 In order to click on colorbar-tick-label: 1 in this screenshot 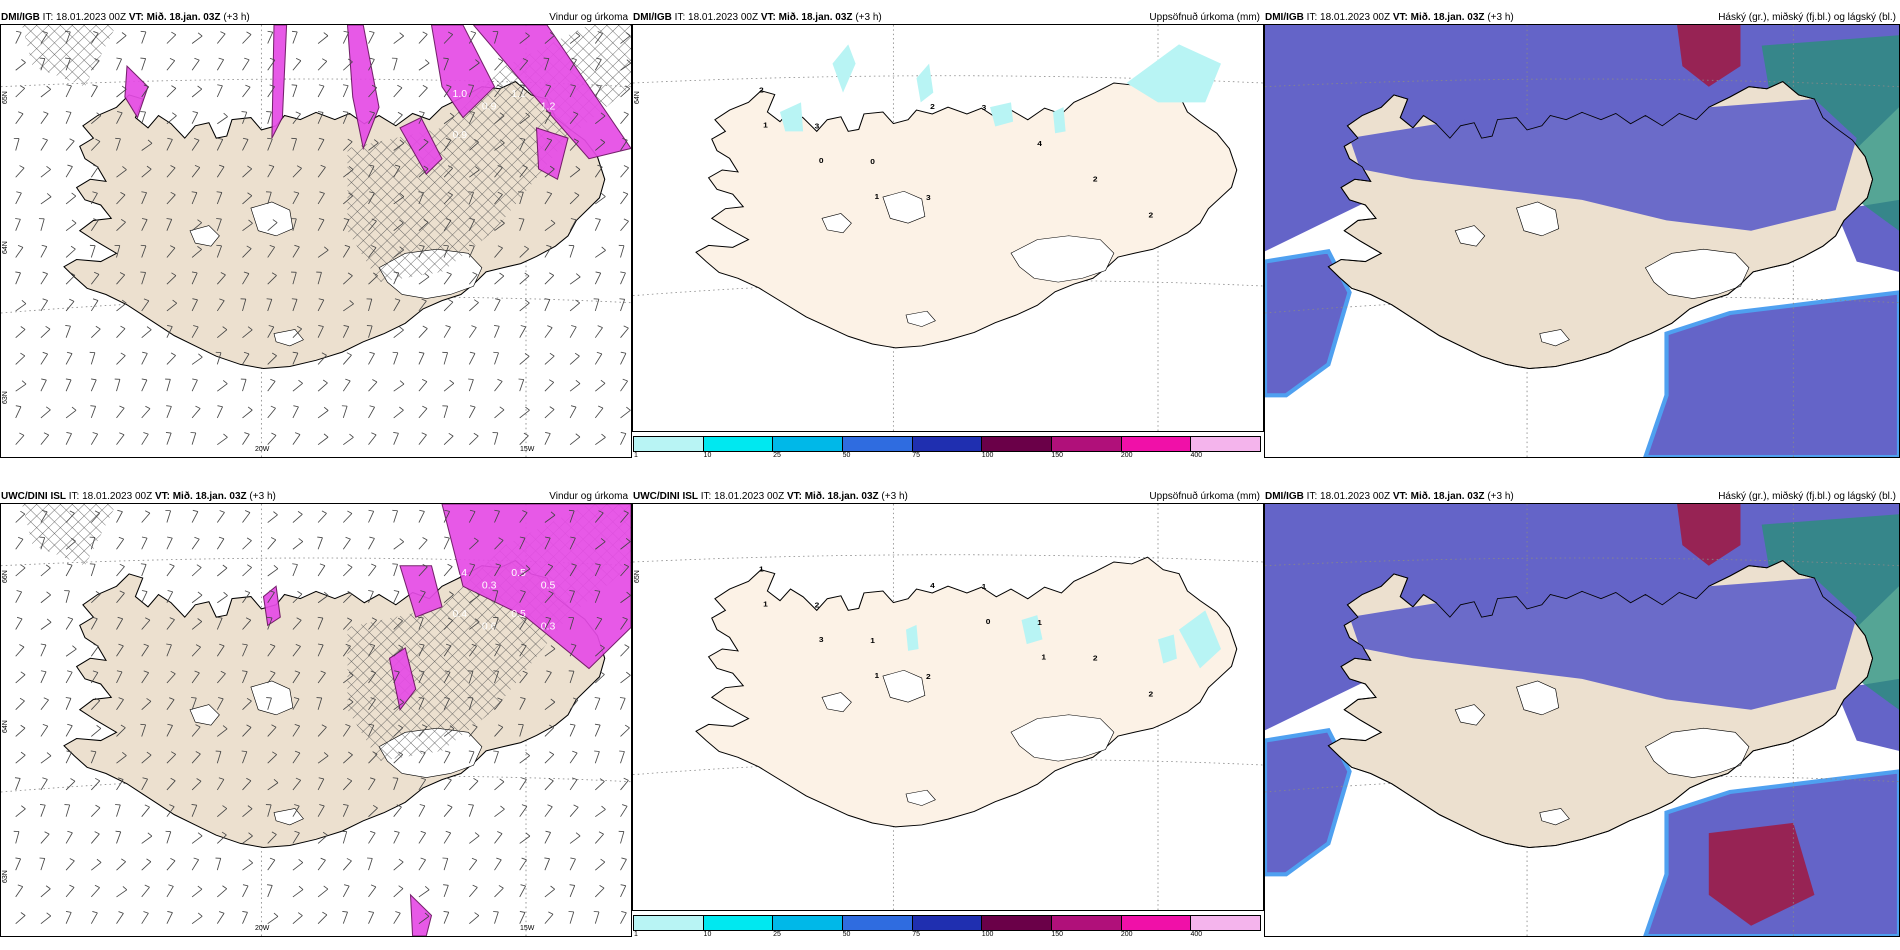, I will do `click(636, 455)`.